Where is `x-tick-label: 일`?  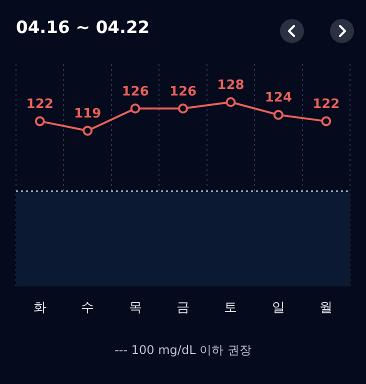 x-tick-label: 일 is located at coordinates (278, 308).